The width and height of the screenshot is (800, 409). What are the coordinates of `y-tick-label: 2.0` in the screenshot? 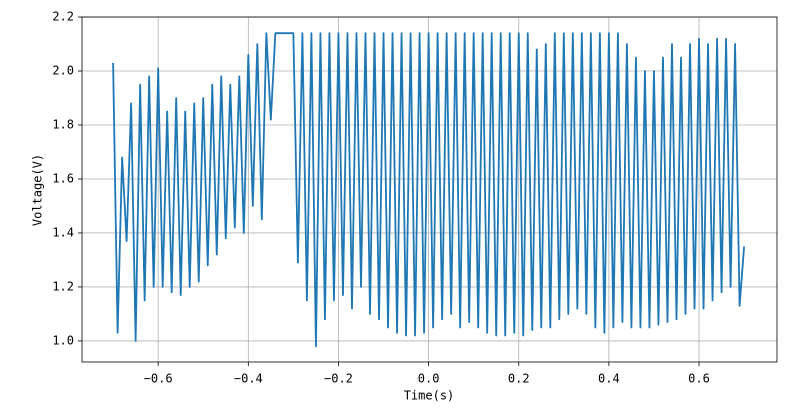 It's located at (63, 70).